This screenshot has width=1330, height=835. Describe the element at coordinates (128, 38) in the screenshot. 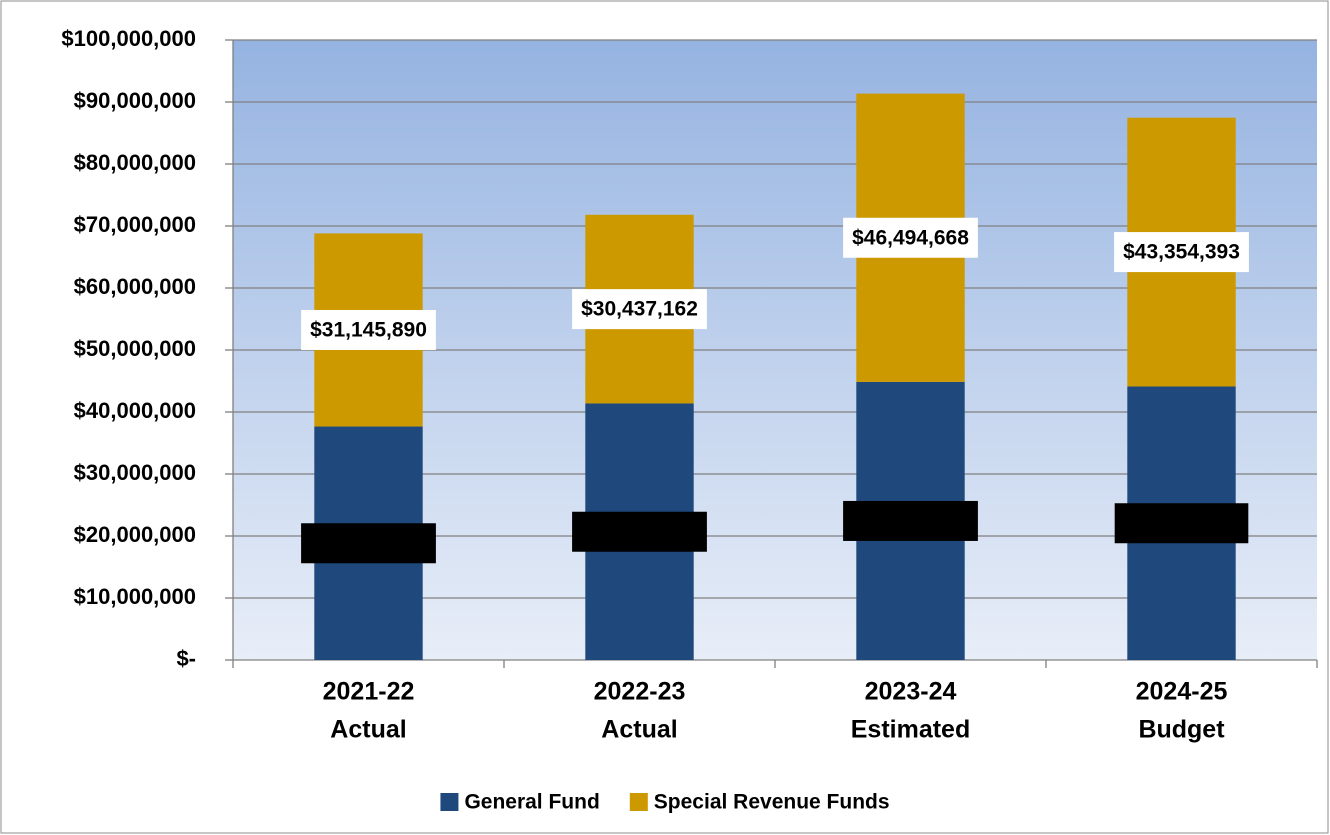

I see `y-tick-label: $100,000,000` at that location.